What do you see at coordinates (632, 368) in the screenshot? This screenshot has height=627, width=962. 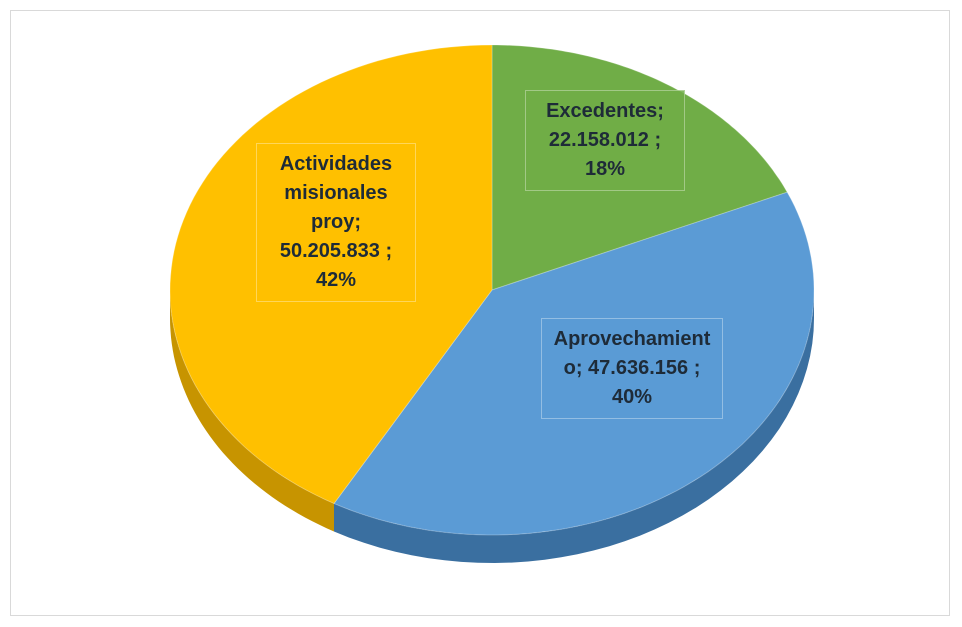 I see `data-label: Aprovechamiento; 47.636.156 ; 40%` at bounding box center [632, 368].